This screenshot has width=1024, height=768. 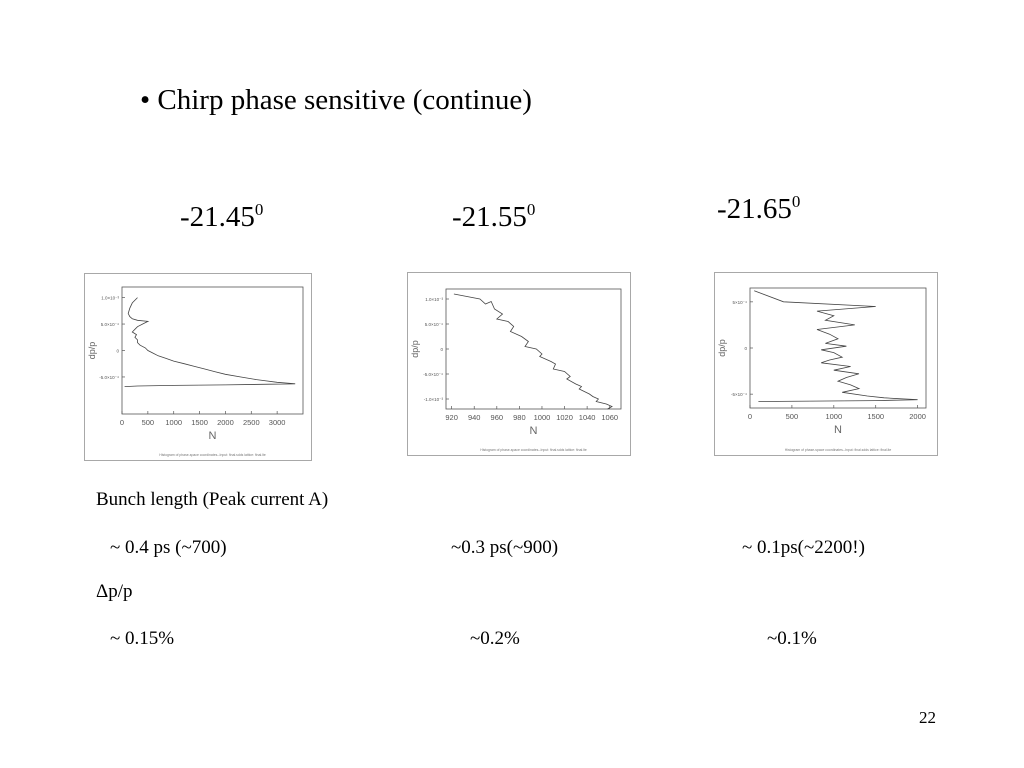 What do you see at coordinates (587, 417) in the screenshot?
I see `x-tick-label: 1040` at bounding box center [587, 417].